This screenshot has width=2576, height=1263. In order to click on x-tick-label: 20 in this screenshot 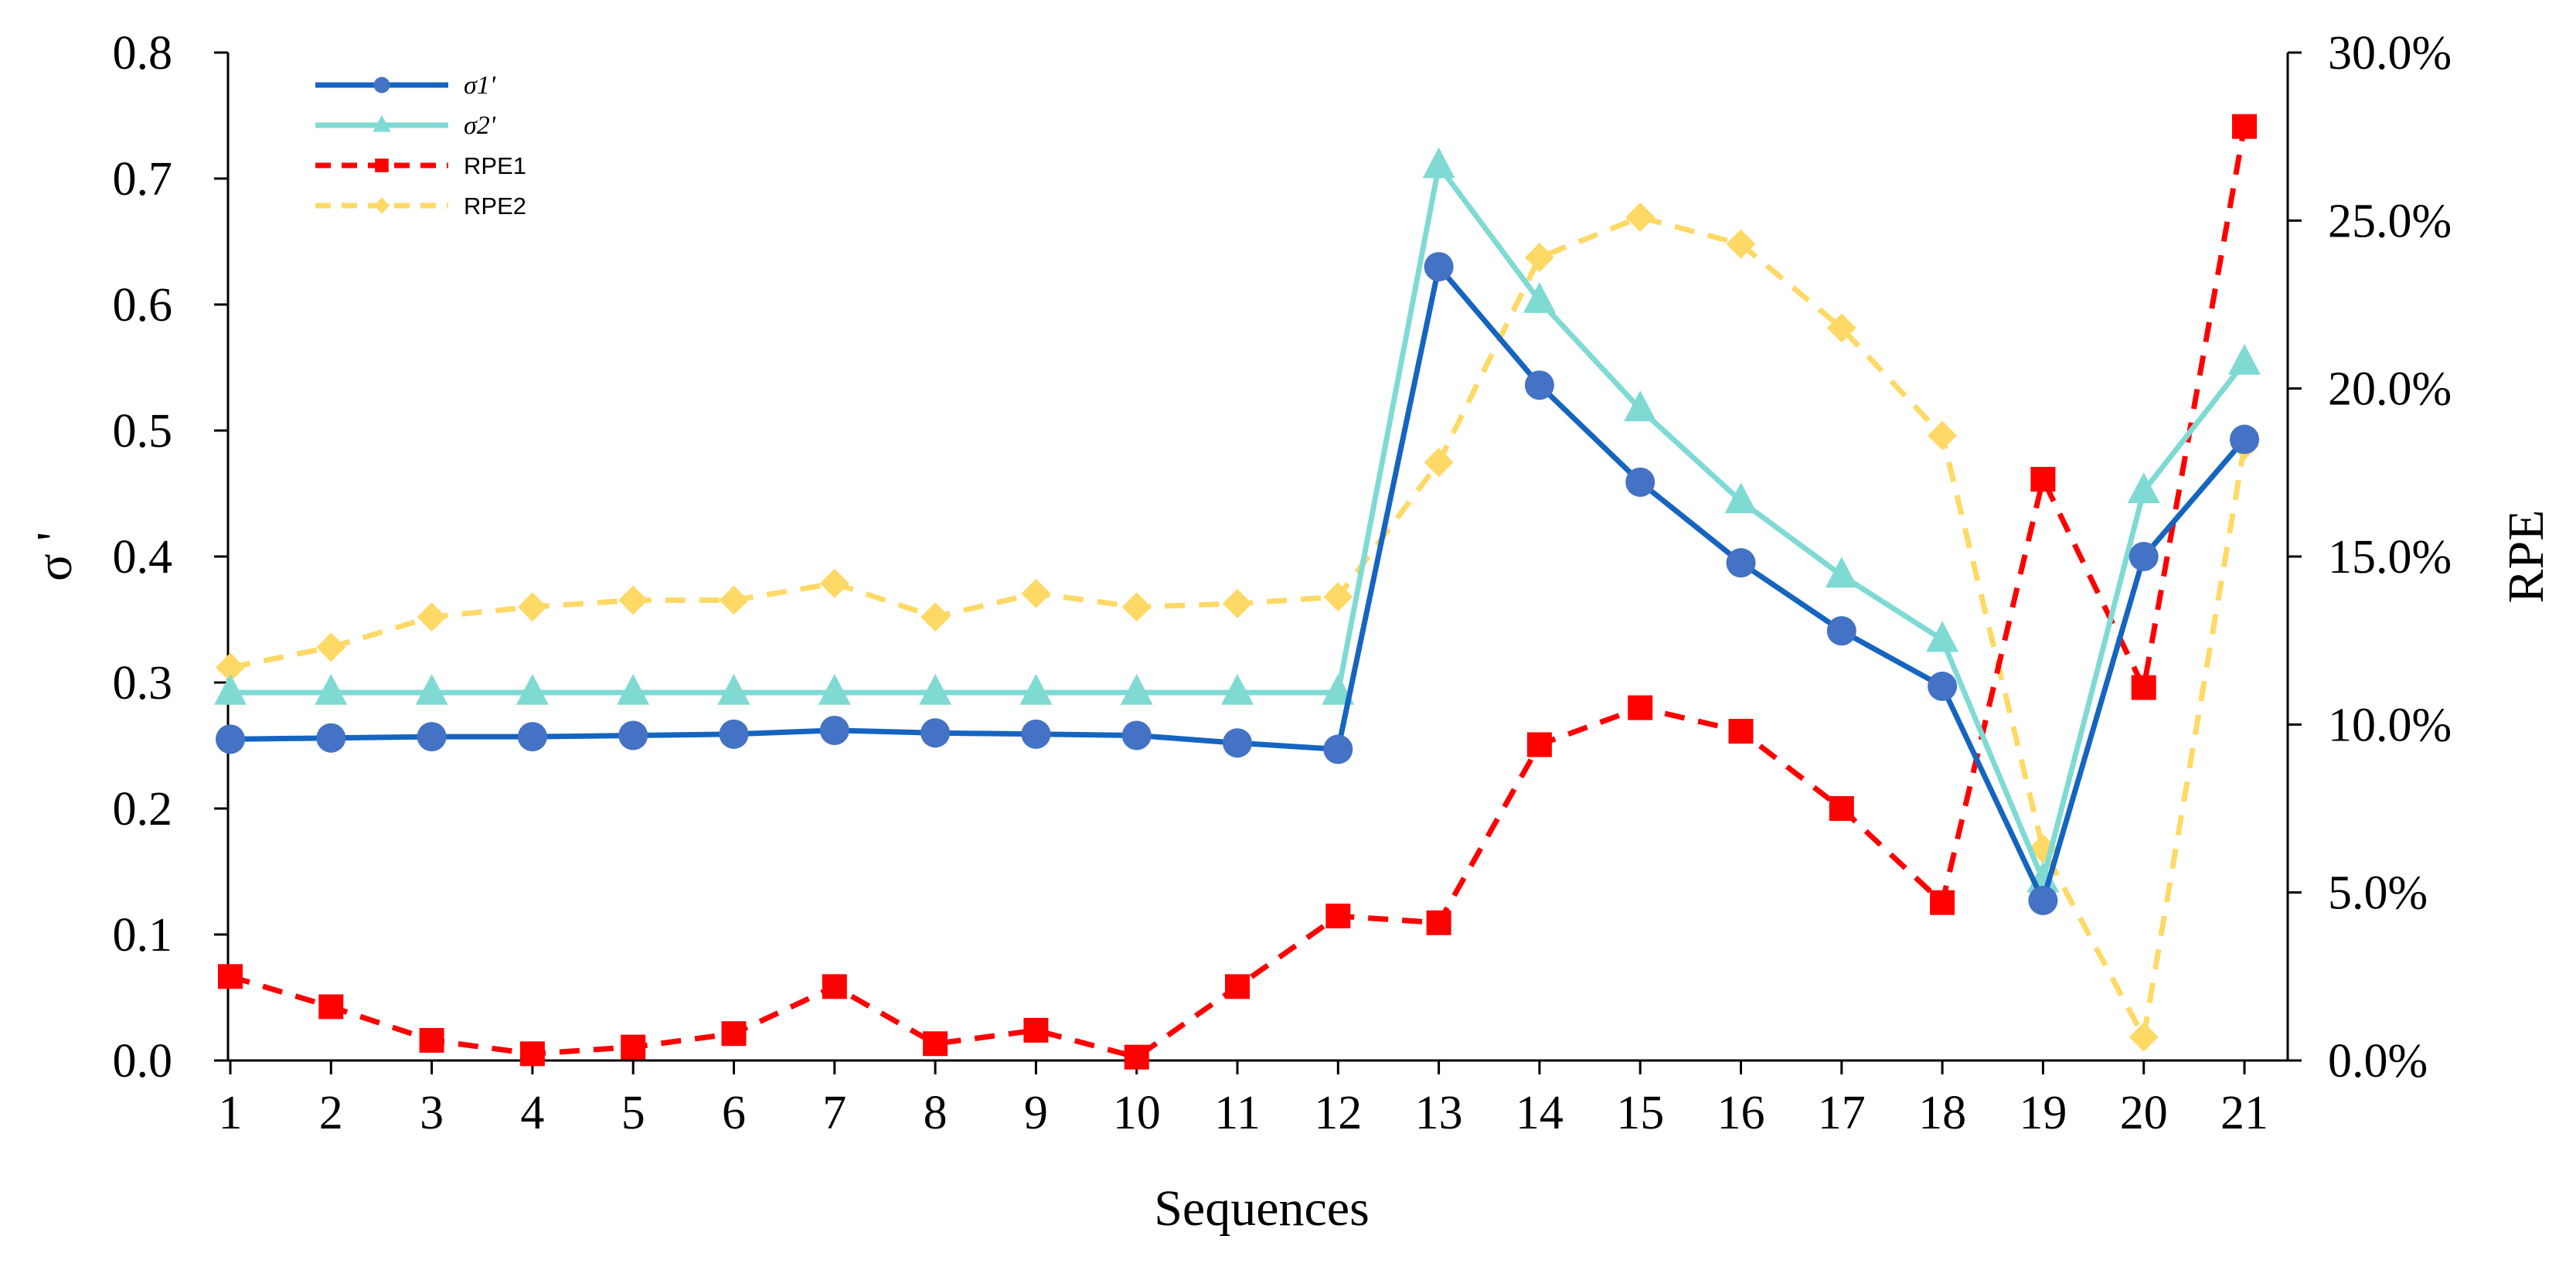, I will do `click(2144, 1113)`.